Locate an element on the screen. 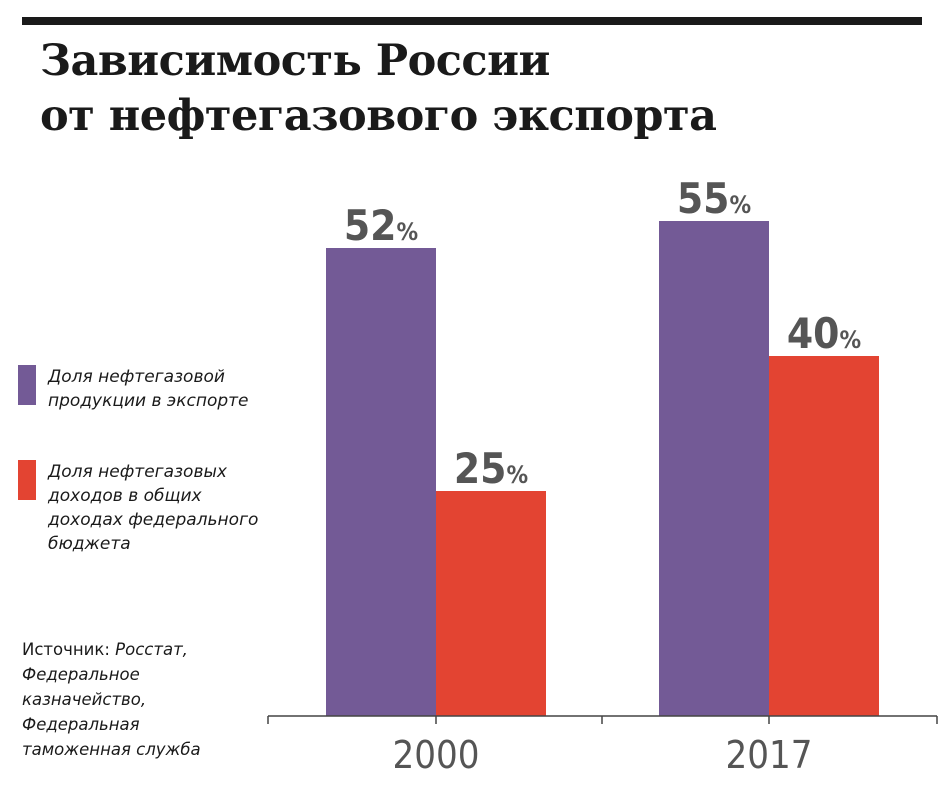  value-label: 25% is located at coordinates (491, 468).